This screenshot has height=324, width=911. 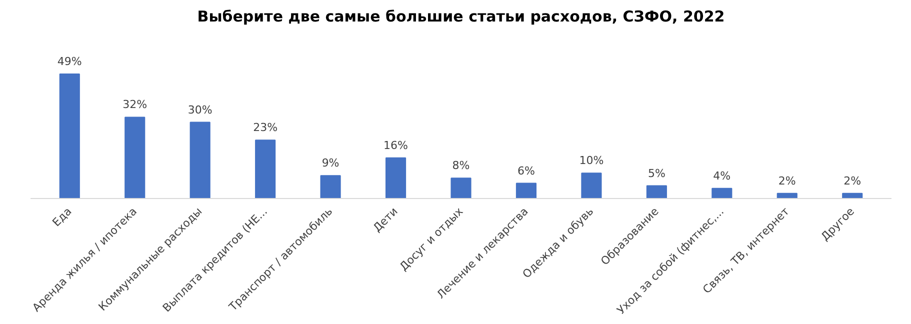 What do you see at coordinates (722, 175) in the screenshot?
I see `data-label: 4%` at bounding box center [722, 175].